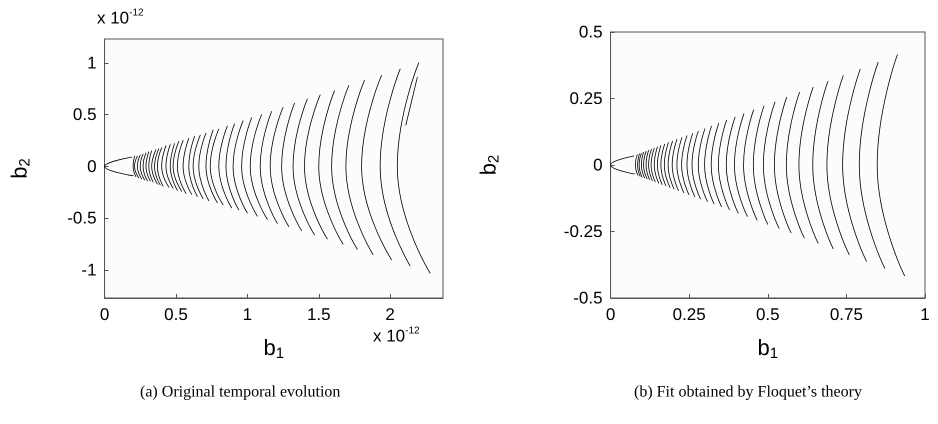 Image resolution: width=938 pixels, height=424 pixels. I want to click on x-tick-label: 1.5, so click(318, 314).